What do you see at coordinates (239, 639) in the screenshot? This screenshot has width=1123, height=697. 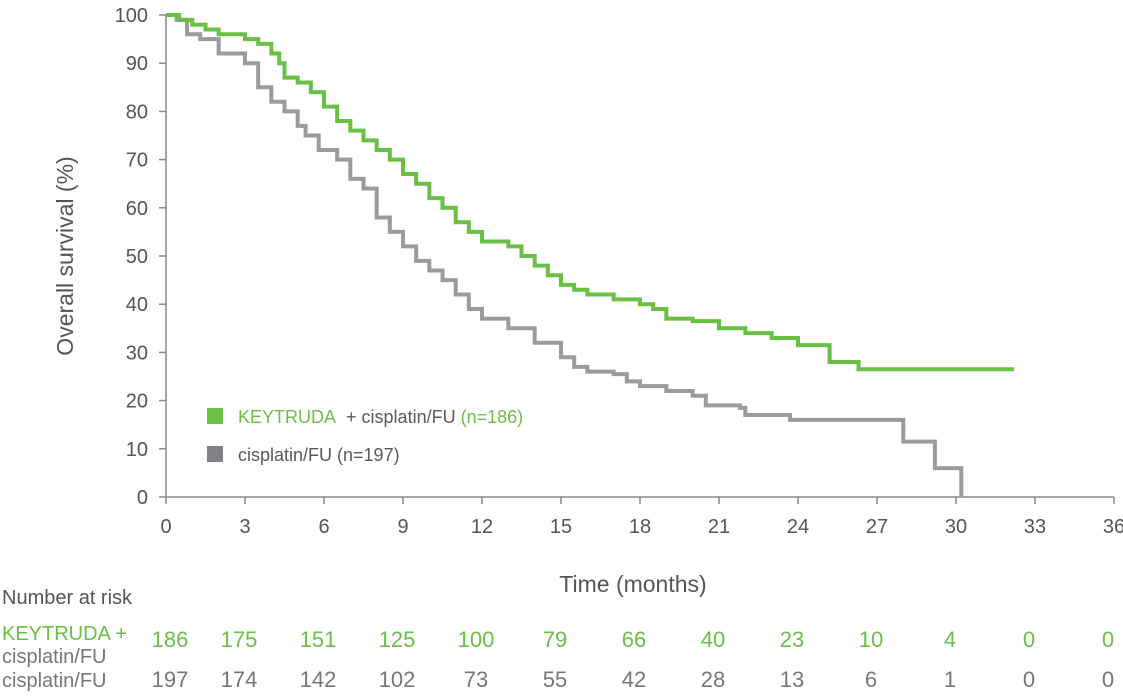 I see `risk-value-keytruda: 175` at bounding box center [239, 639].